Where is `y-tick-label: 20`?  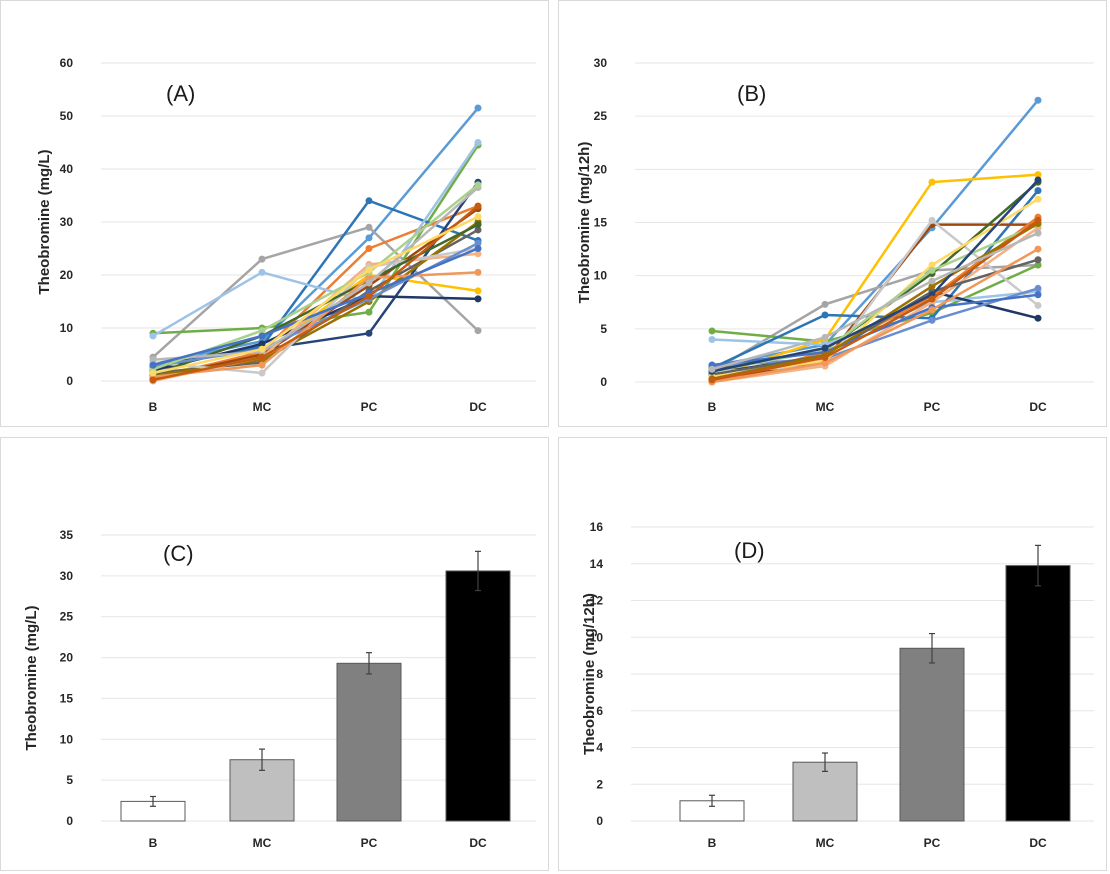
y-tick-label: 20 is located at coordinates (67, 658).